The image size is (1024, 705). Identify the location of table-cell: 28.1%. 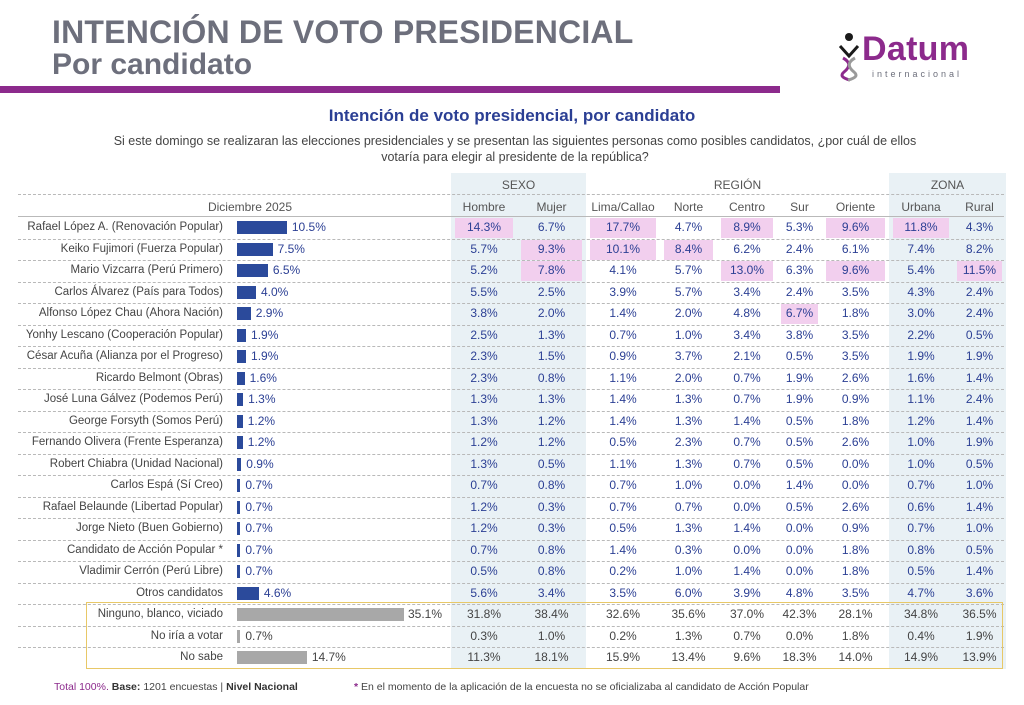
(855, 614).